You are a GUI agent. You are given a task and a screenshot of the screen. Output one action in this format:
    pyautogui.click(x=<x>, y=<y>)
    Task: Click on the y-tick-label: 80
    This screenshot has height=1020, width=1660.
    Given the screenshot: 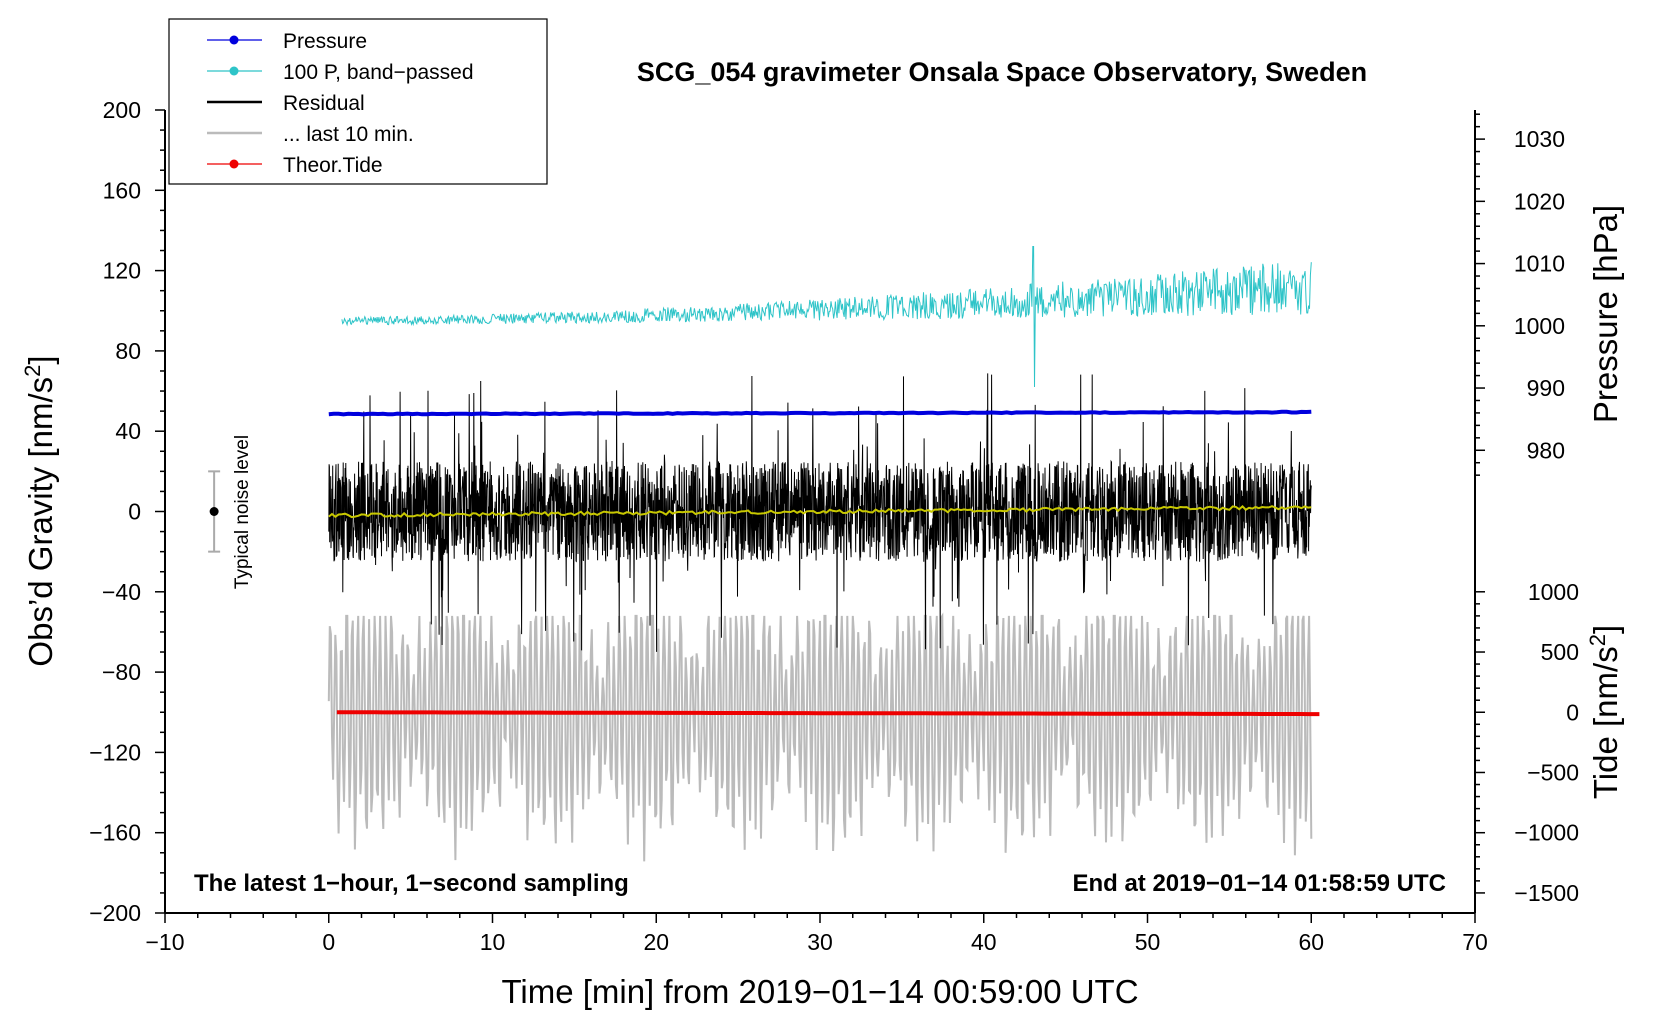 What is the action you would take?
    pyautogui.click(x=128, y=351)
    